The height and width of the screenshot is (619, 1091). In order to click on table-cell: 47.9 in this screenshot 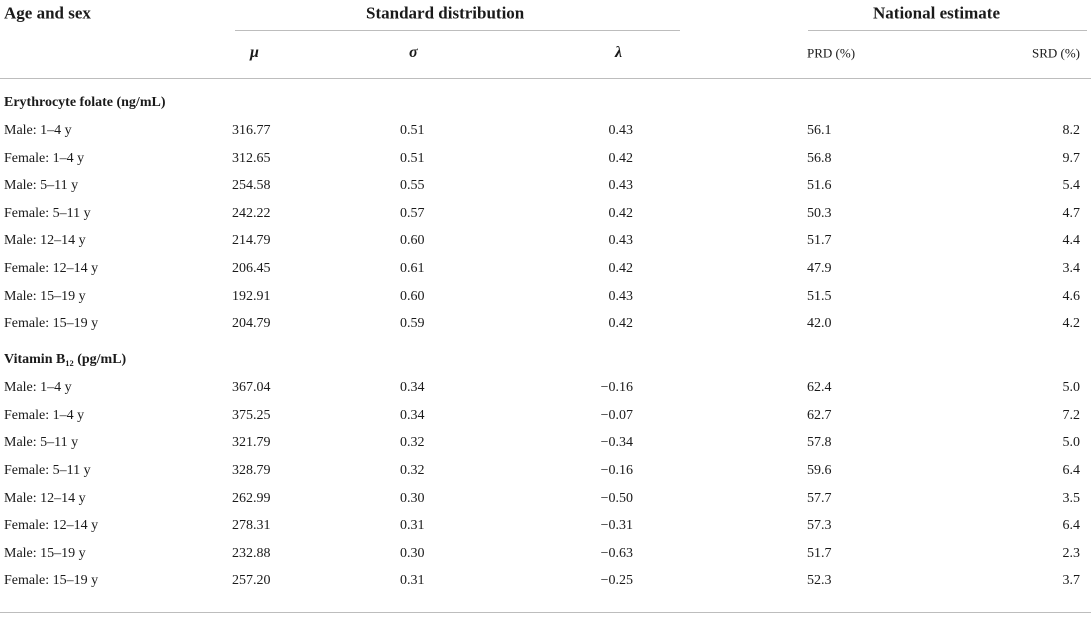, I will do `click(819, 268)`.